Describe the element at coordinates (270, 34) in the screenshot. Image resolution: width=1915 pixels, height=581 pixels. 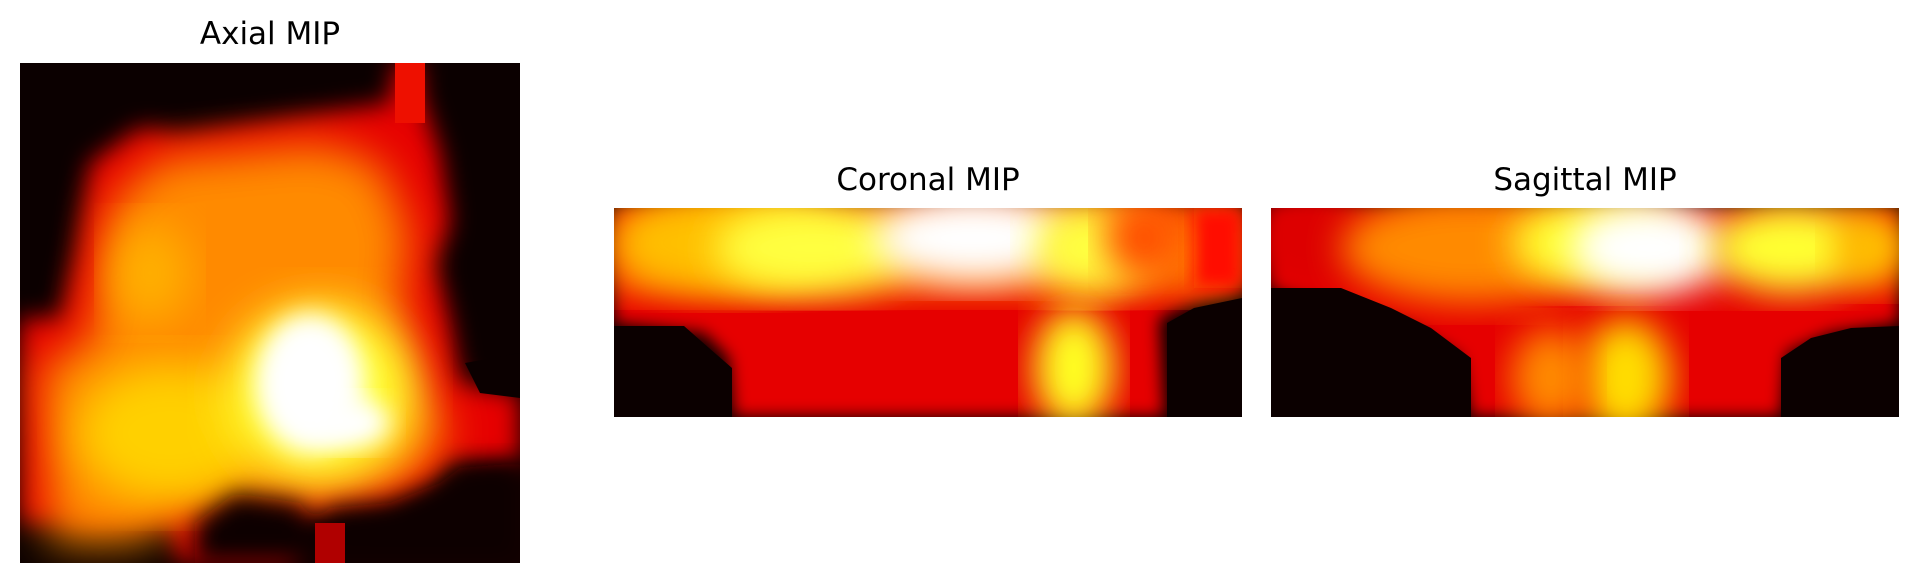
I see `axial-title: Axial MIP` at that location.